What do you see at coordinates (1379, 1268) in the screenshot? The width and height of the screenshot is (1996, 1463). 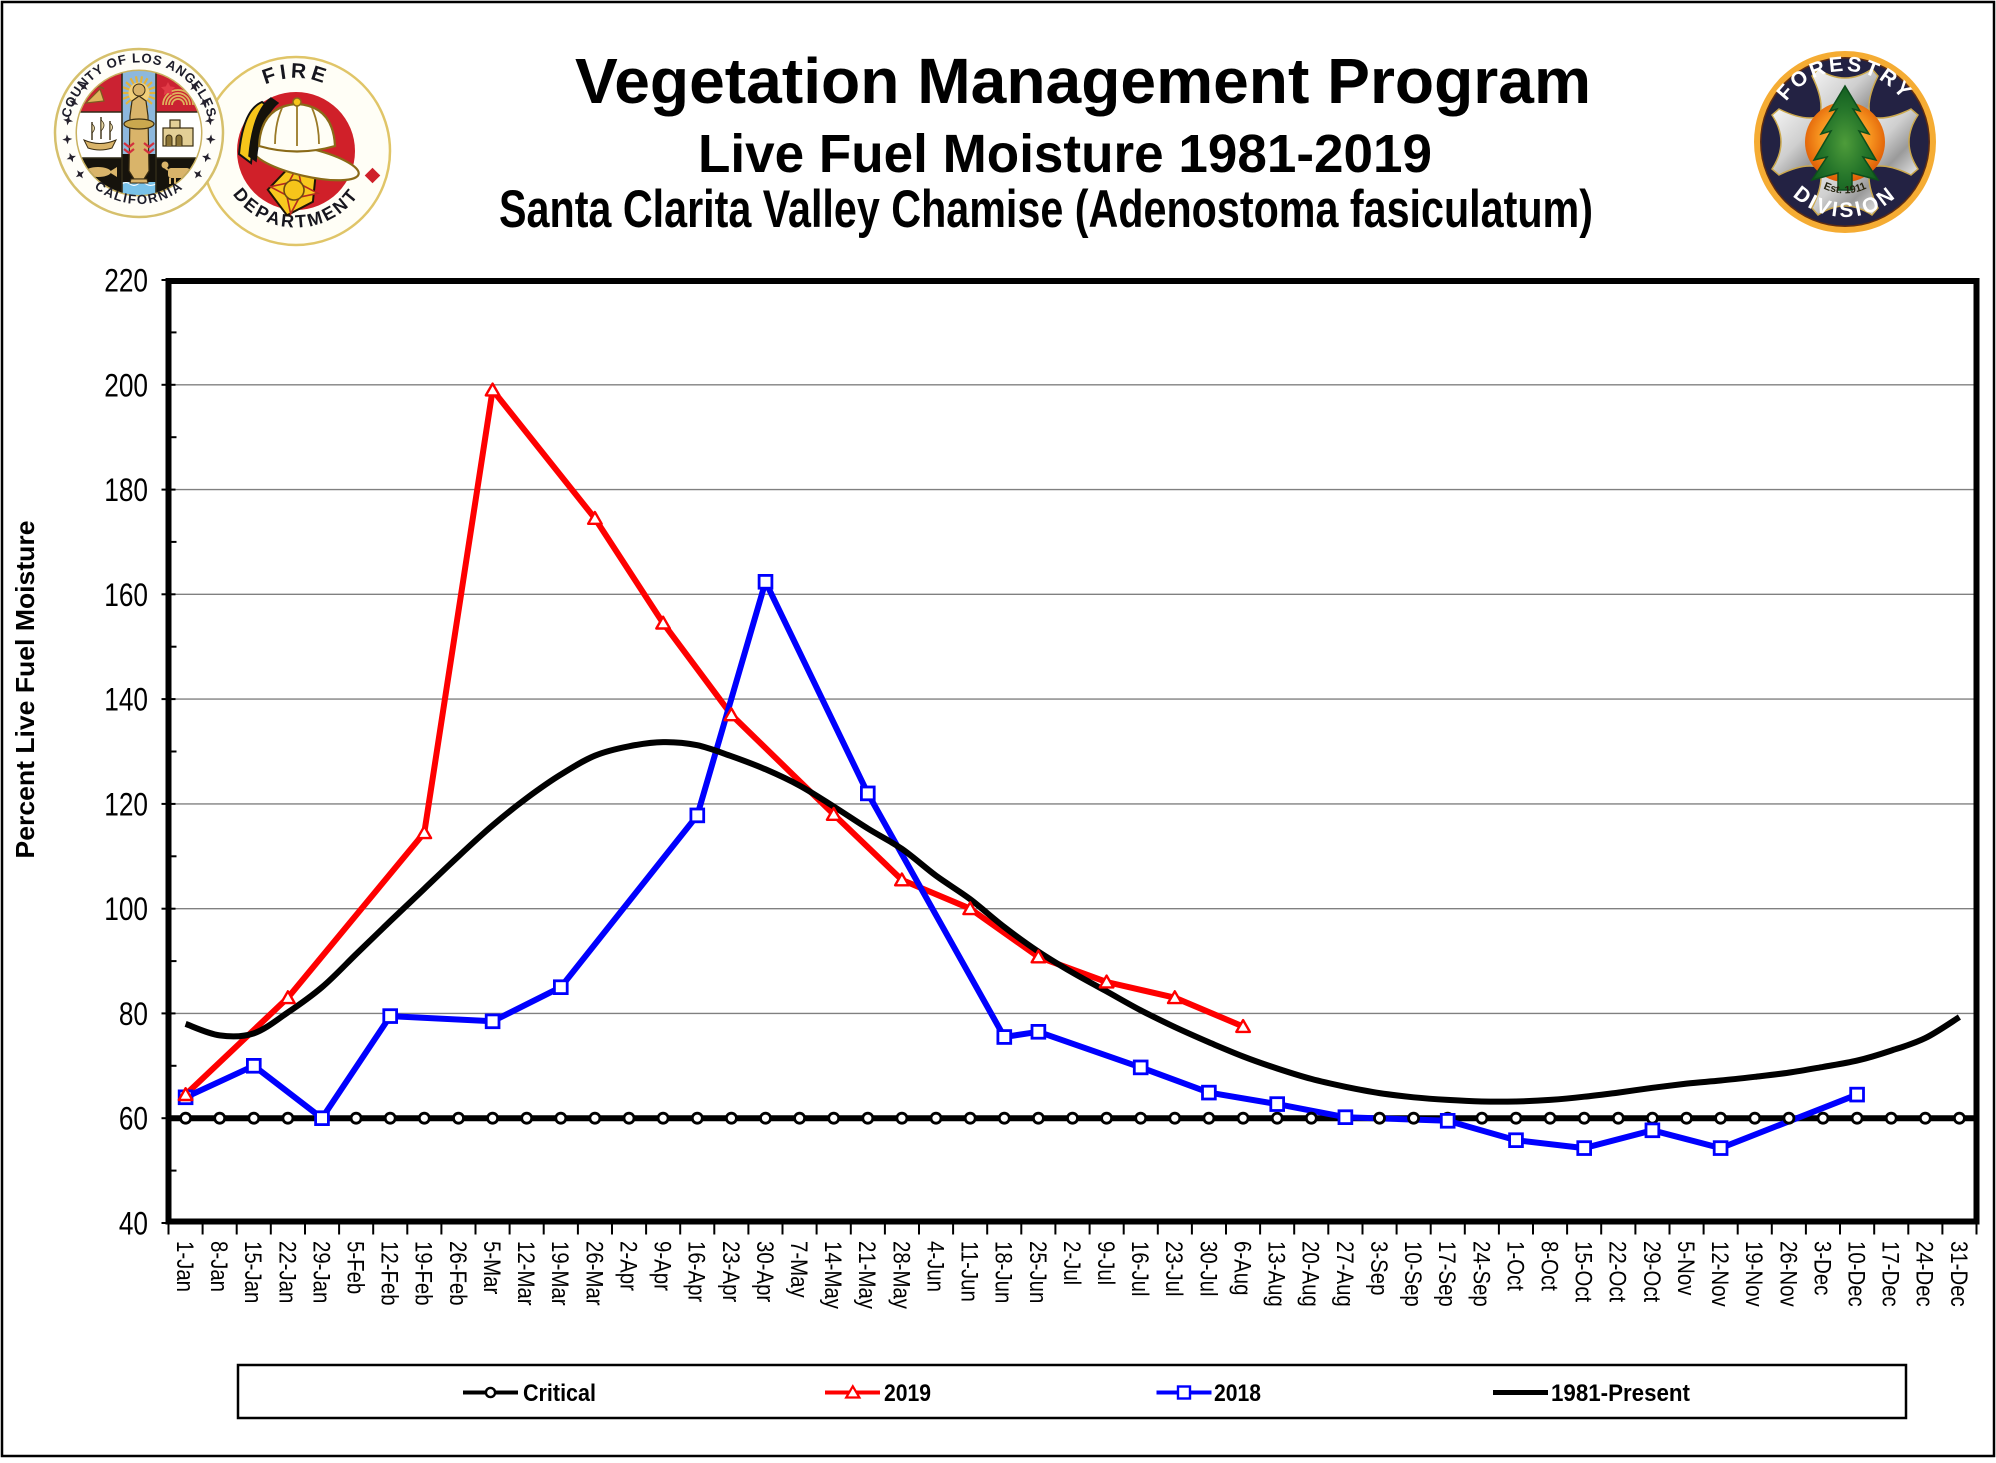 I see `svg-text: 3-Sep` at bounding box center [1379, 1268].